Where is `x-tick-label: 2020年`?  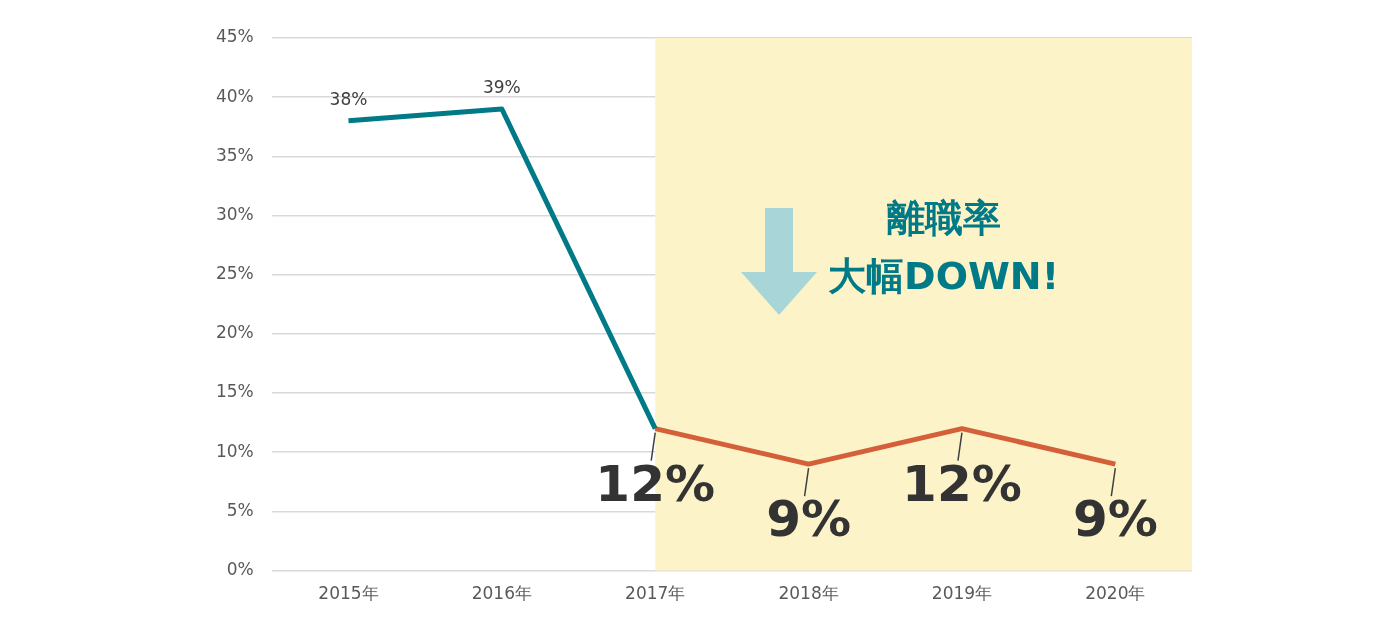 x-tick-label: 2020年 is located at coordinates (1115, 593).